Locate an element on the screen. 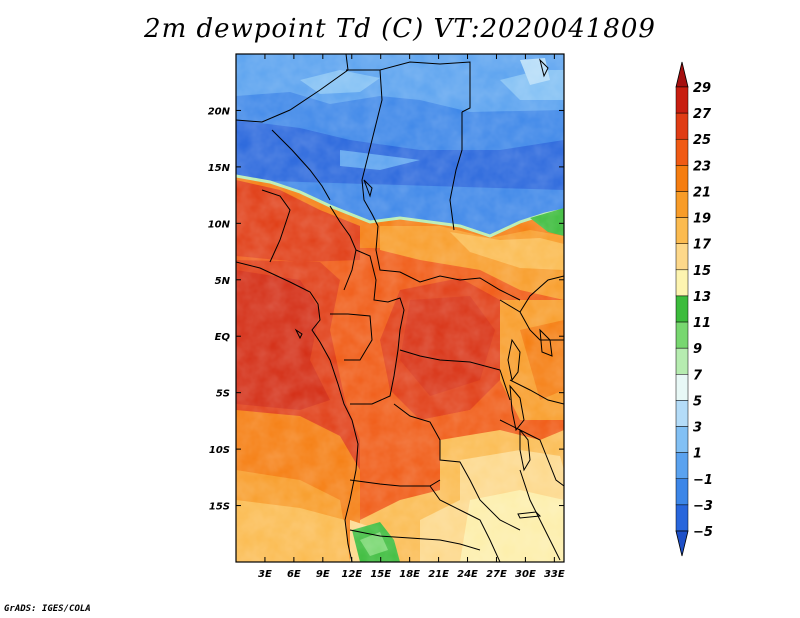 Image resolution: width=800 pixels, height=618 pixels. colorbar-label: 11 is located at coordinates (702, 323).